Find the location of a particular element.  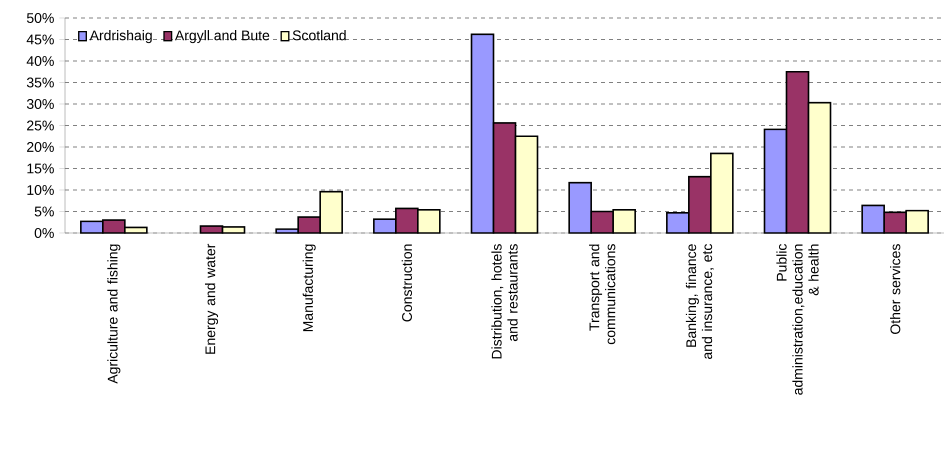

x-tick-label: Distribution, hotels and restaurants is located at coordinates (504, 301).